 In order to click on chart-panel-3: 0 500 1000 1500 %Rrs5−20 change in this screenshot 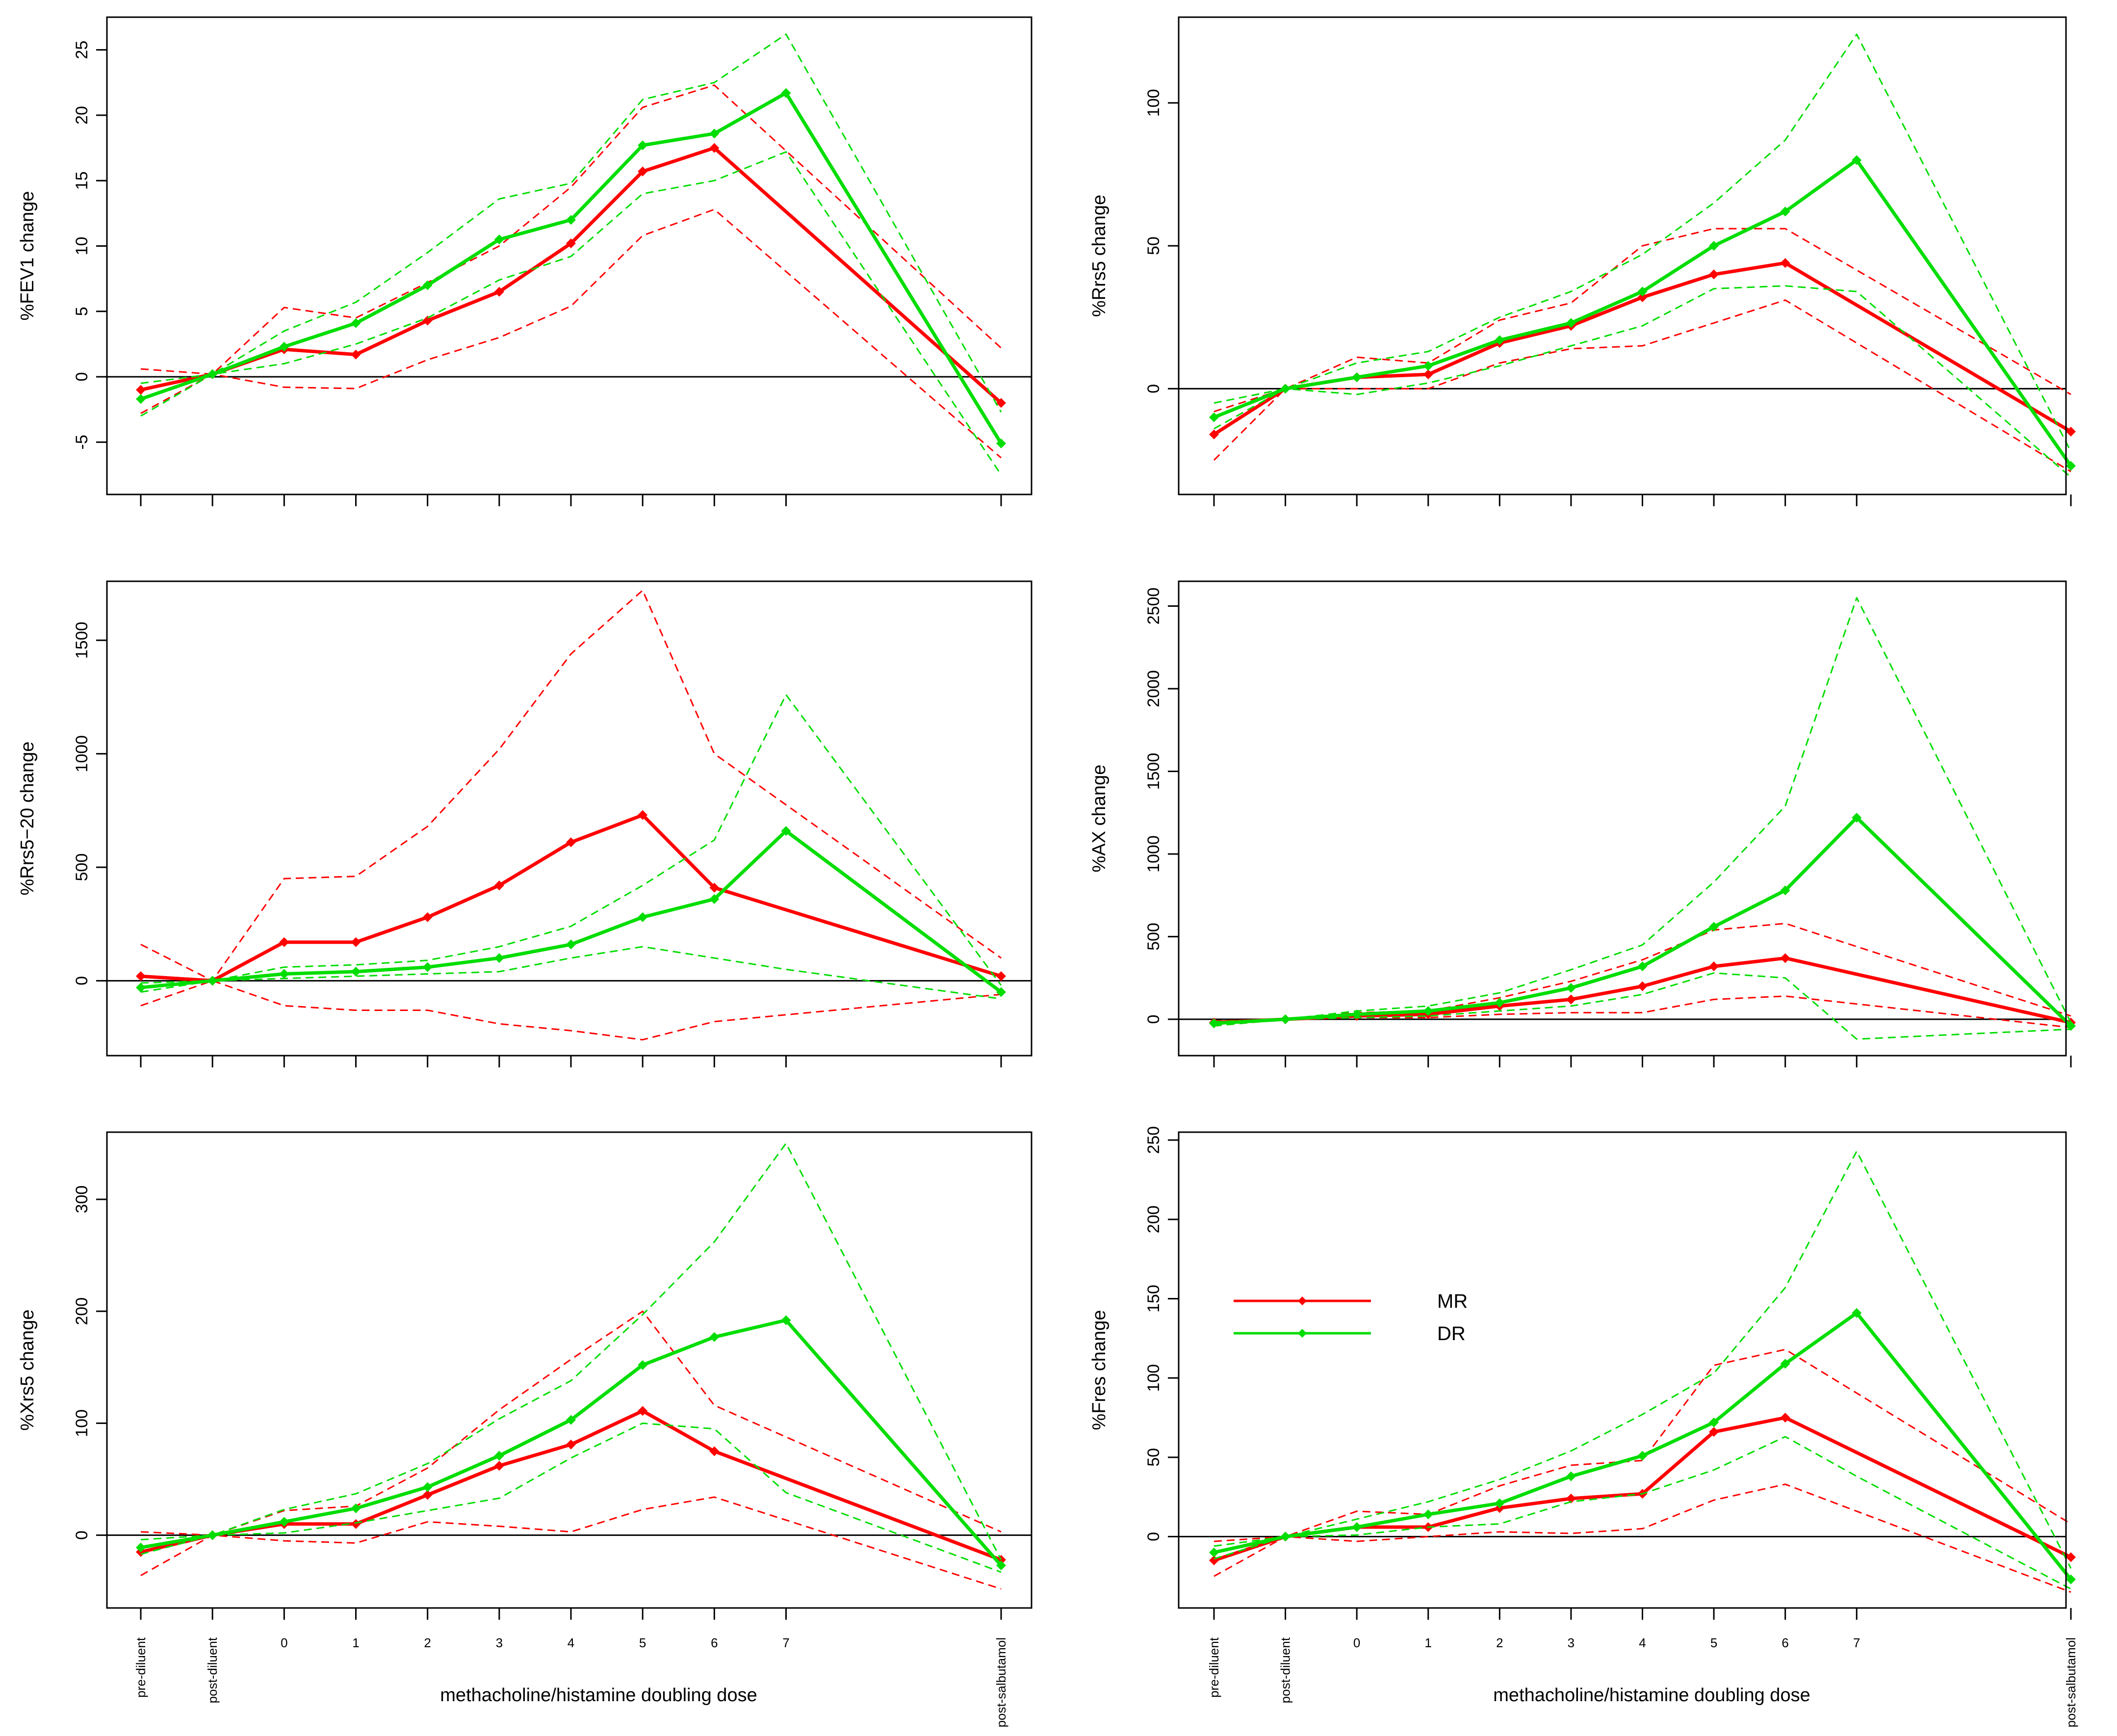, I will do `click(525, 823)`.